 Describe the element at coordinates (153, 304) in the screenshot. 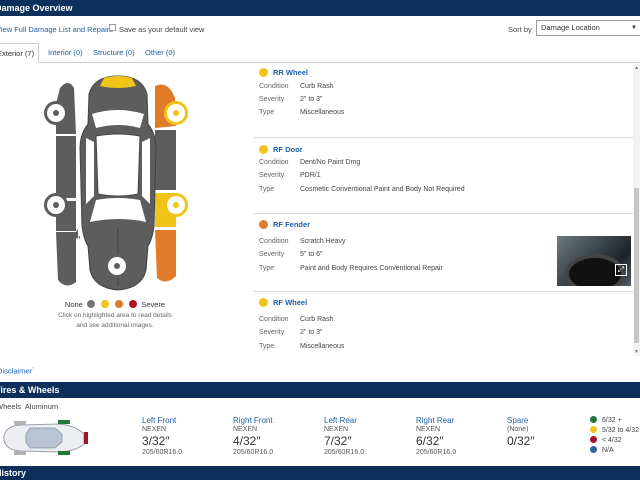

I see `legend-severe-label: Severe` at that location.